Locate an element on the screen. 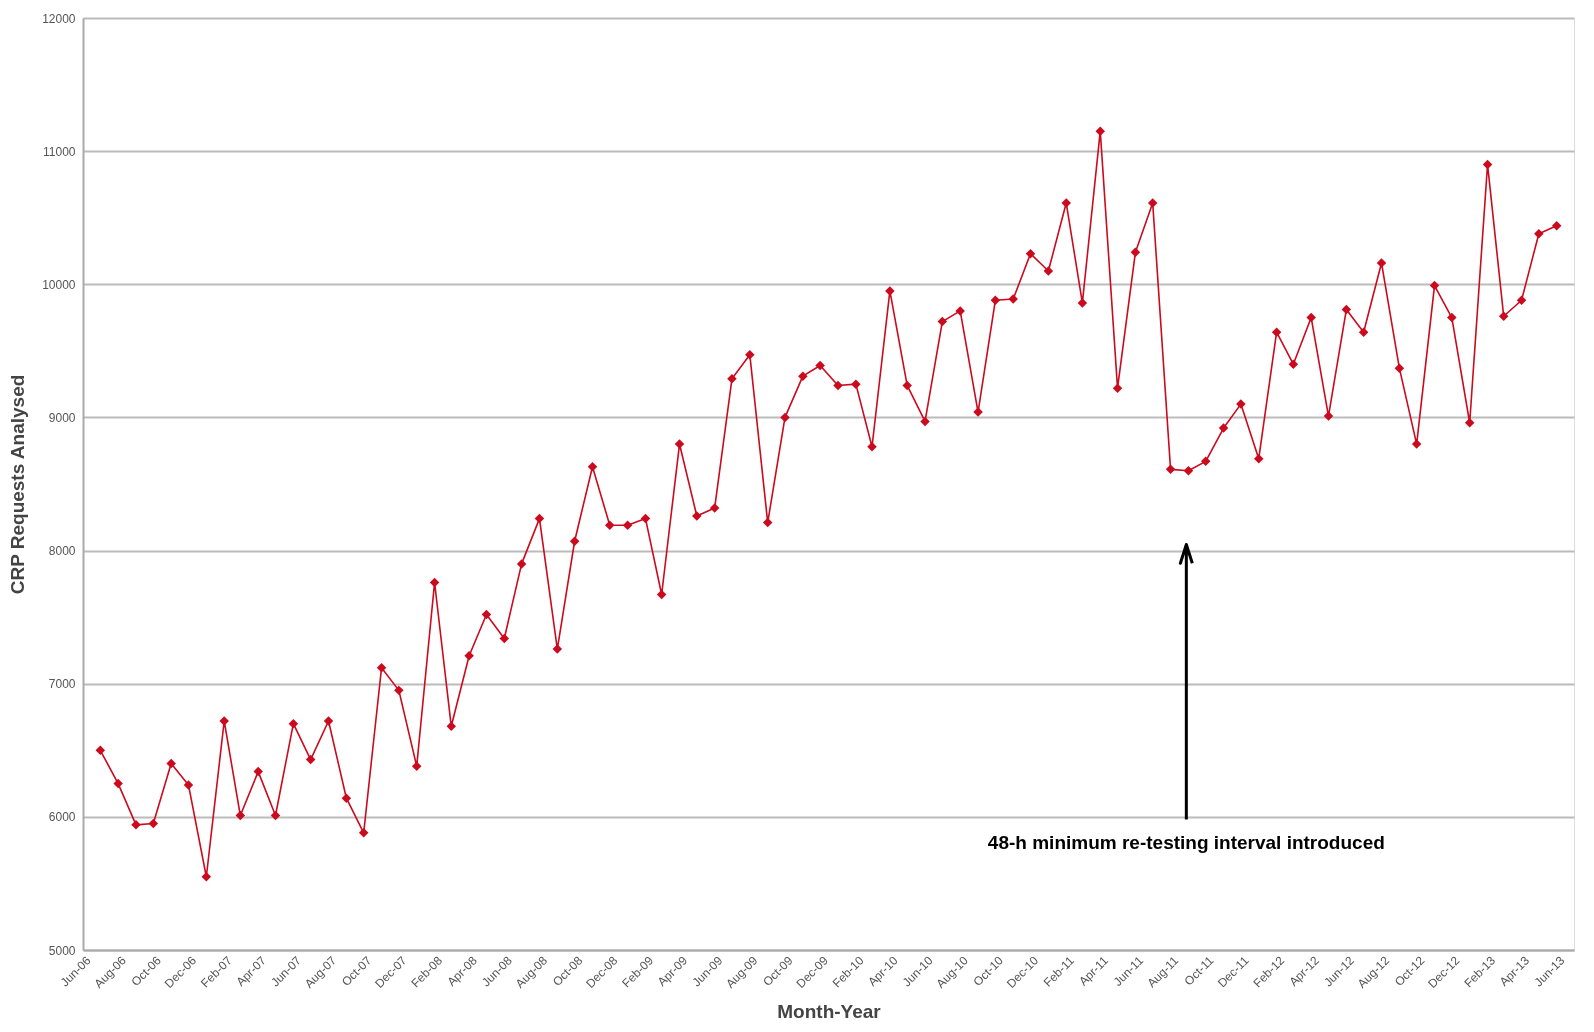  y-tick-label: 8000 is located at coordinates (62, 551).